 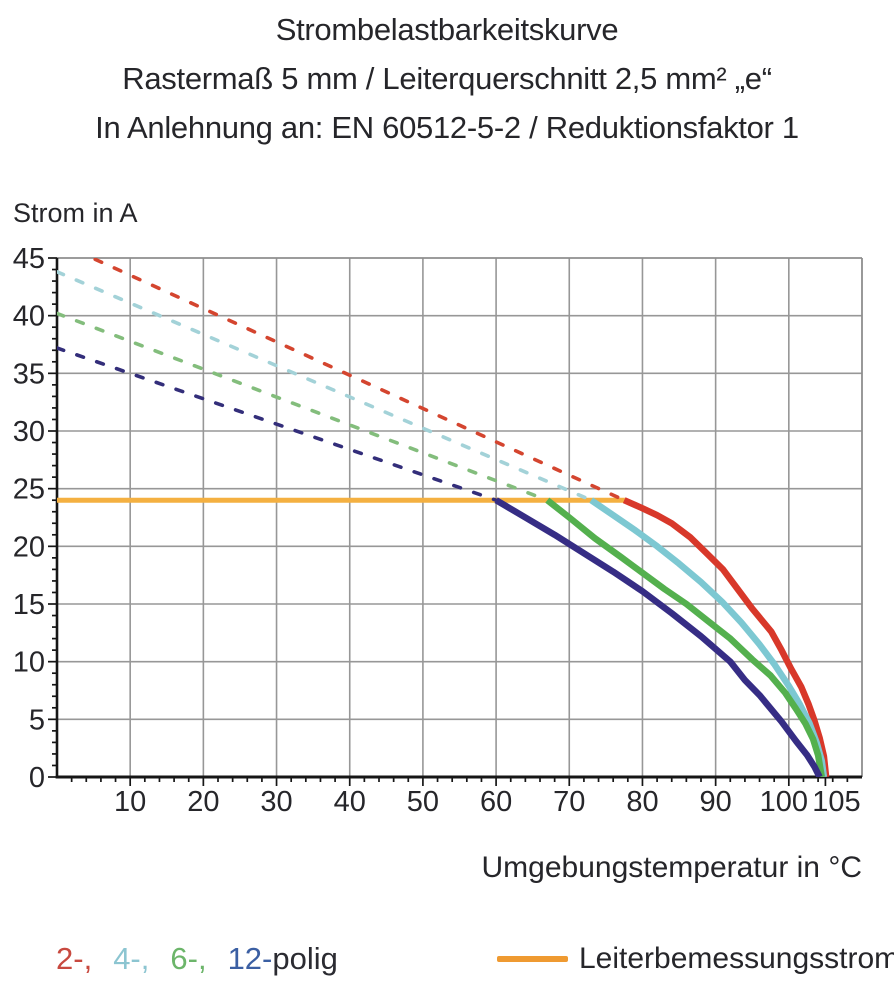 I want to click on curve-12-polig, so click(x=658, y=637).